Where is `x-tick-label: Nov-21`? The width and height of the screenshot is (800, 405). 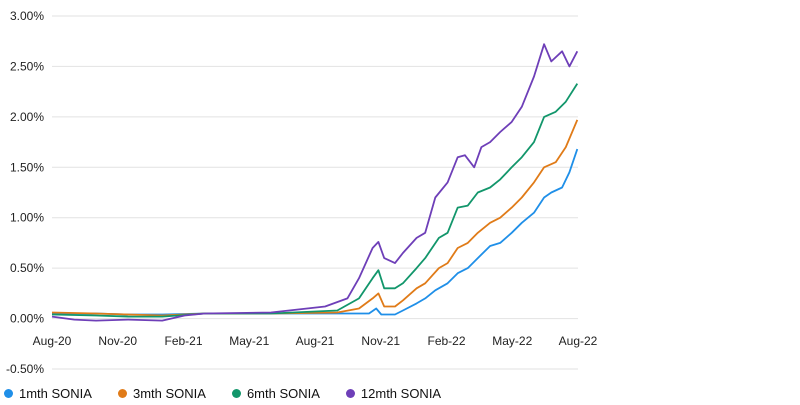 x-tick-label: Nov-21 is located at coordinates (380, 341).